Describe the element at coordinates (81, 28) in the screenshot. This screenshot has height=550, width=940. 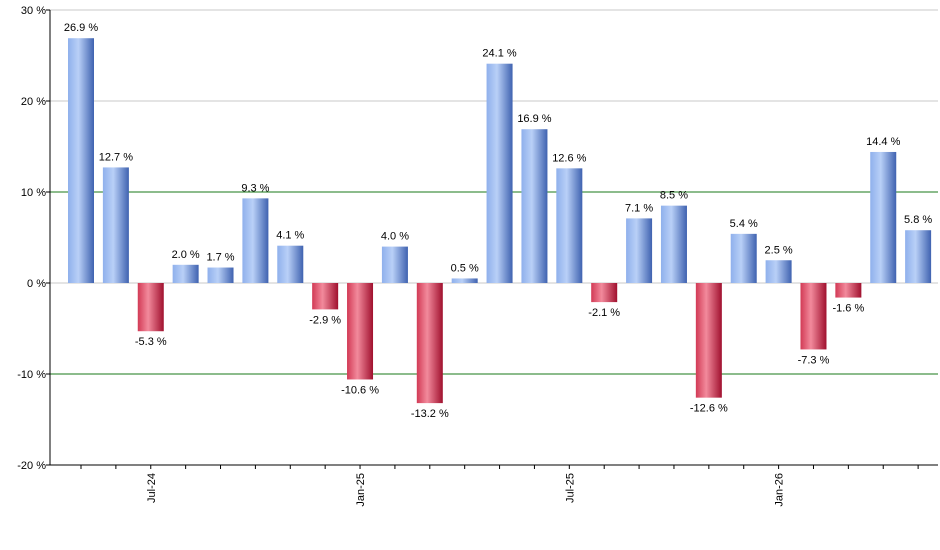
I see `bar-value-label: 26.9 %` at that location.